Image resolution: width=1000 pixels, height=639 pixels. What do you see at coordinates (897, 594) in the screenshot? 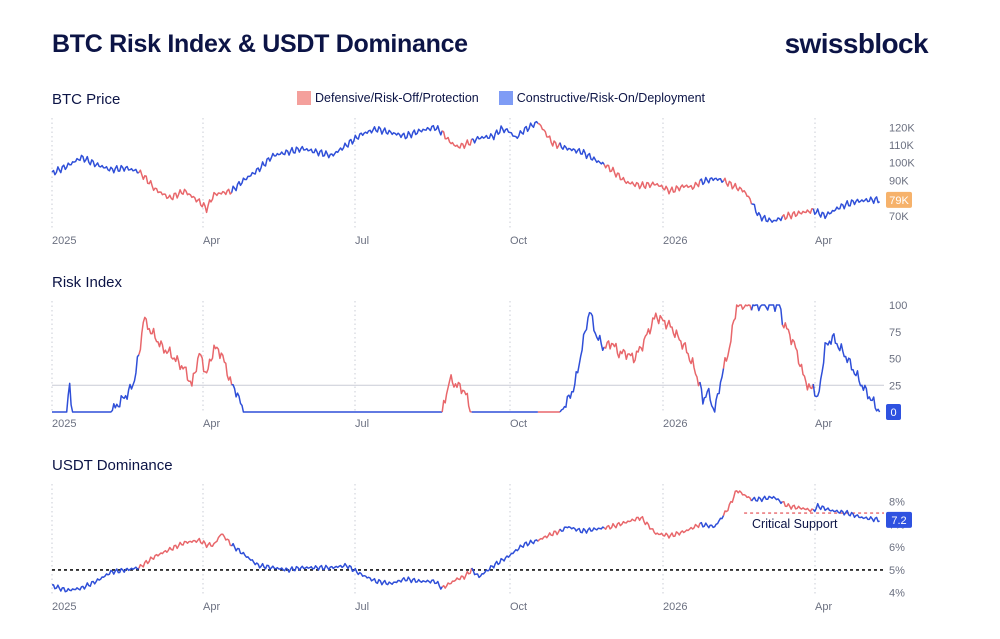
I see `y-tick-label: 4%` at bounding box center [897, 594].